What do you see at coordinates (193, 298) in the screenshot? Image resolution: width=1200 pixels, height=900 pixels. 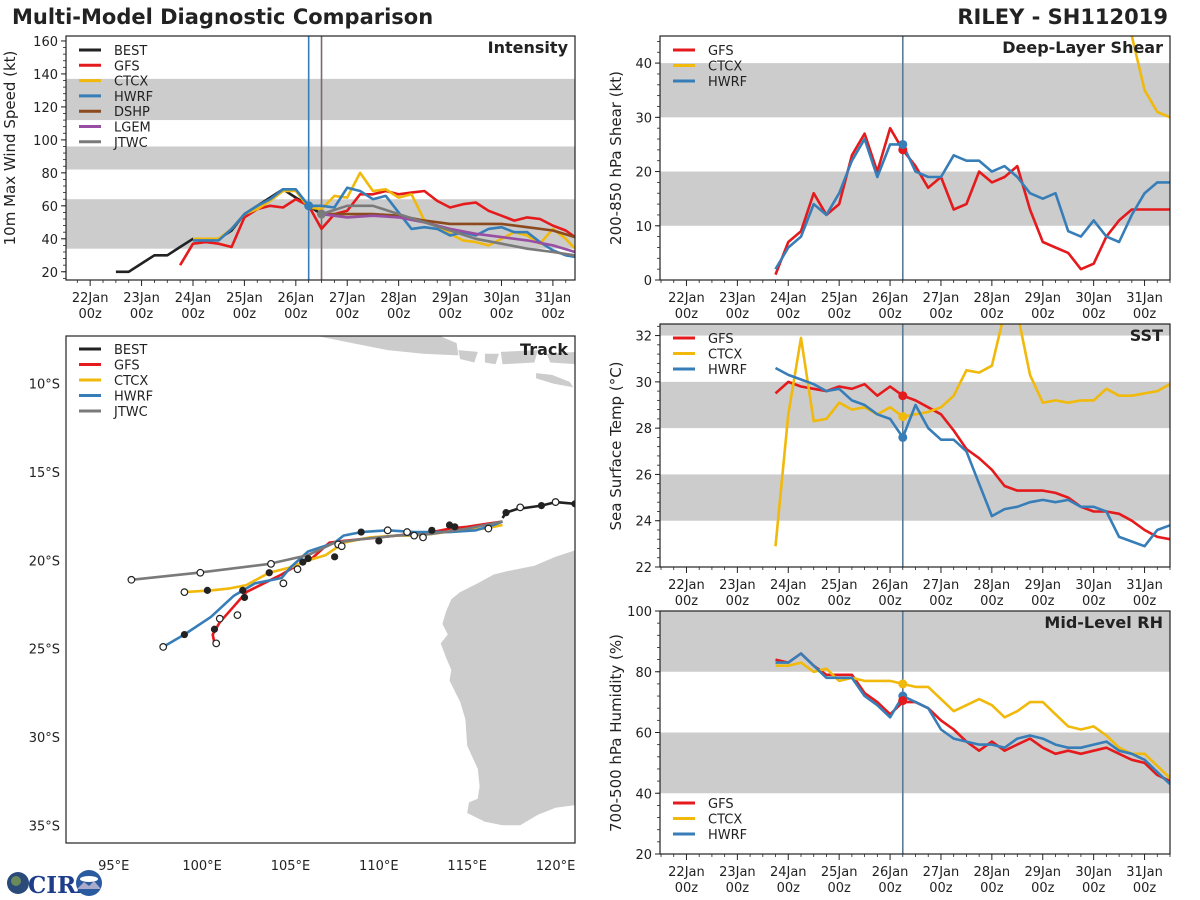 I see `intensity-xtick-label: 24Jan` at bounding box center [193, 298].